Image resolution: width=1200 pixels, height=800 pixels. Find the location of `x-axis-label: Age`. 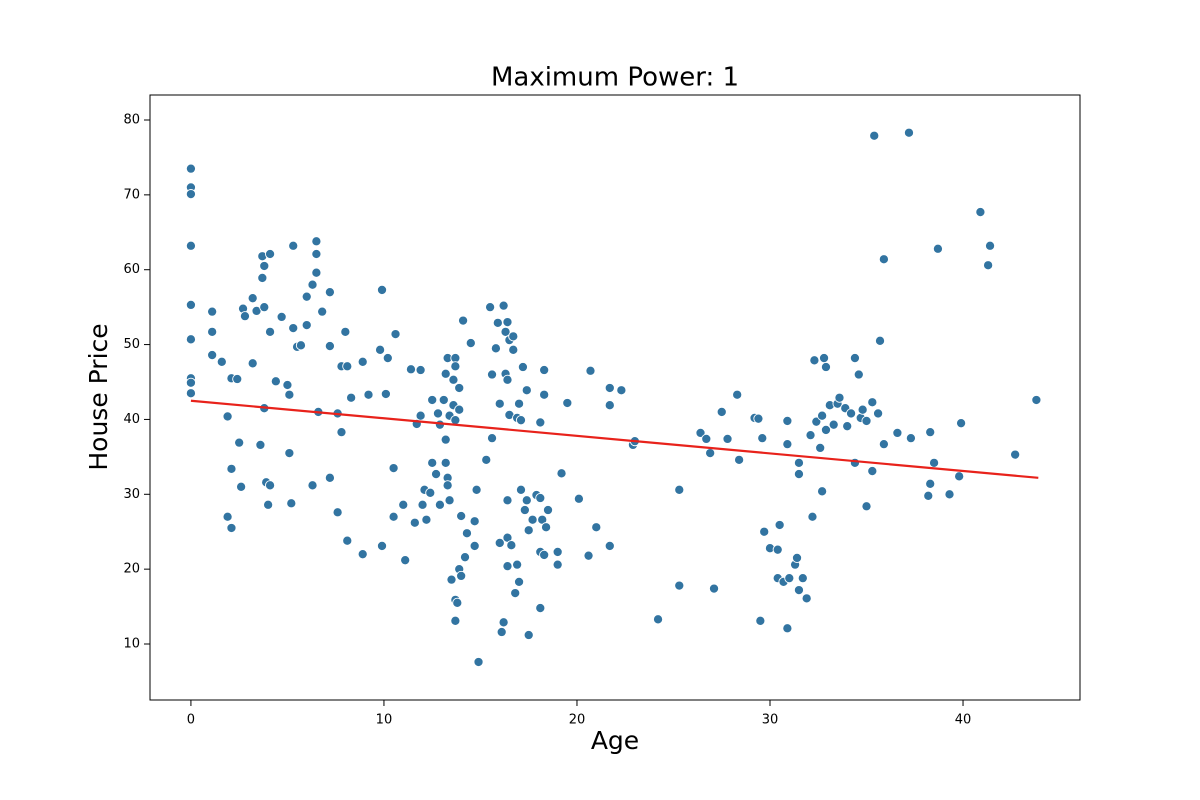

x-axis-label: Age is located at coordinates (615, 740).